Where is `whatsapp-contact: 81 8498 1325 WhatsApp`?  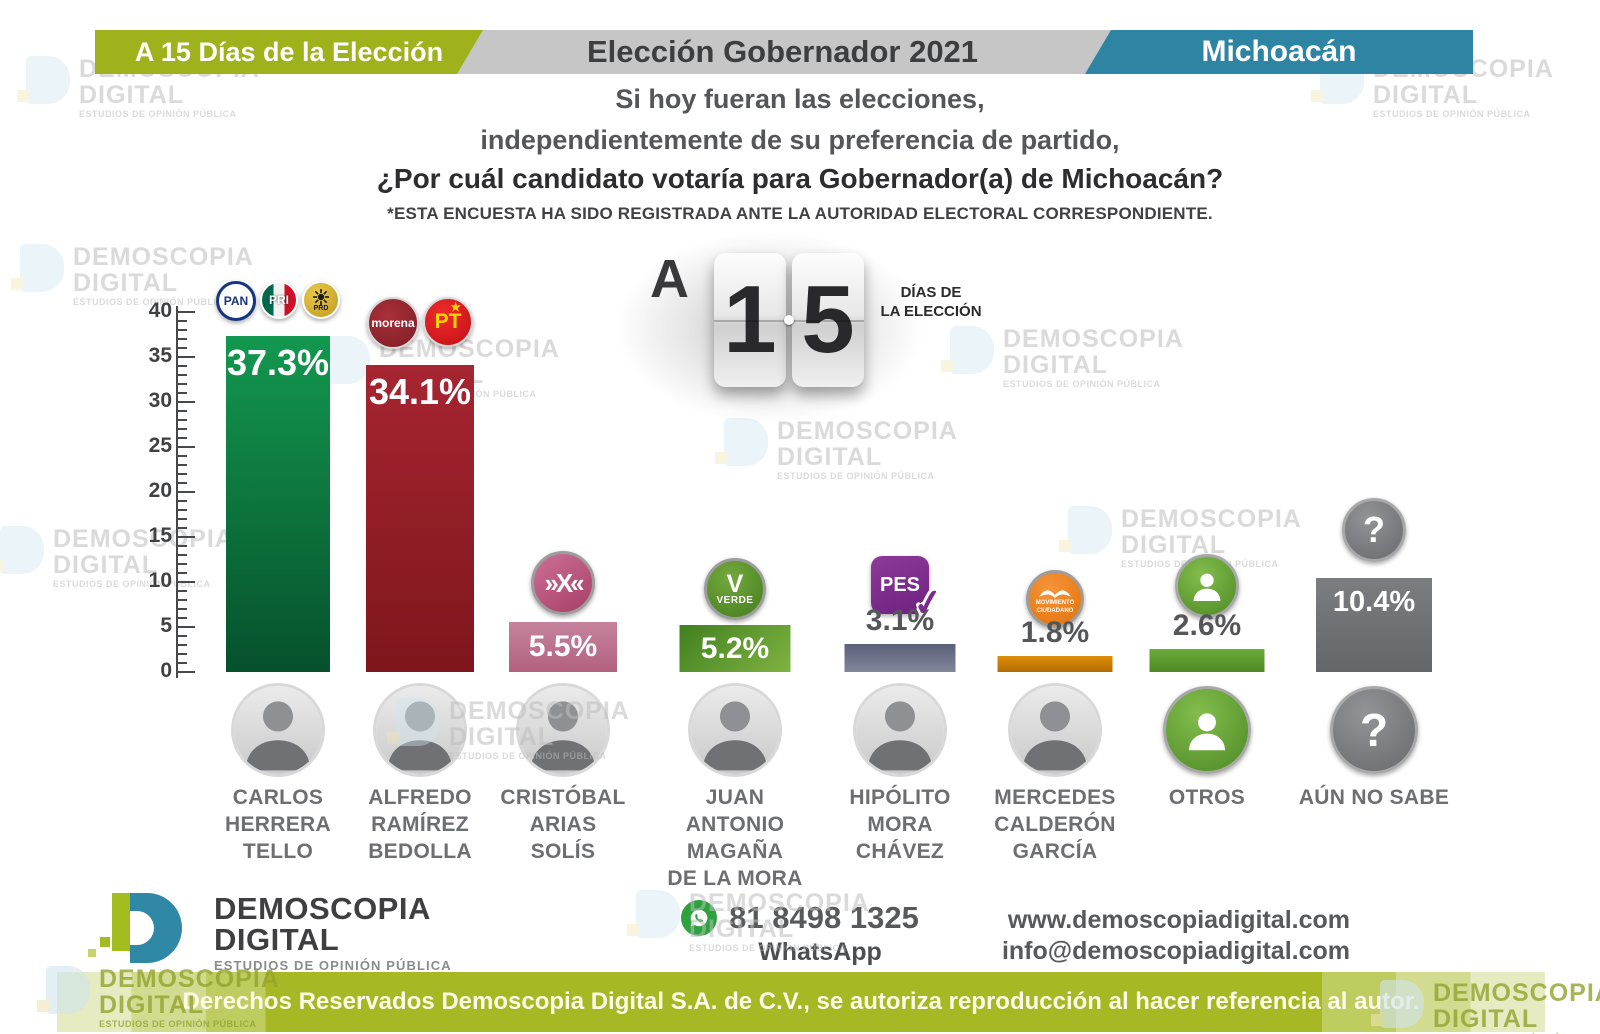
whatsapp-contact: 81 8498 1325 WhatsApp is located at coordinates (800, 933).